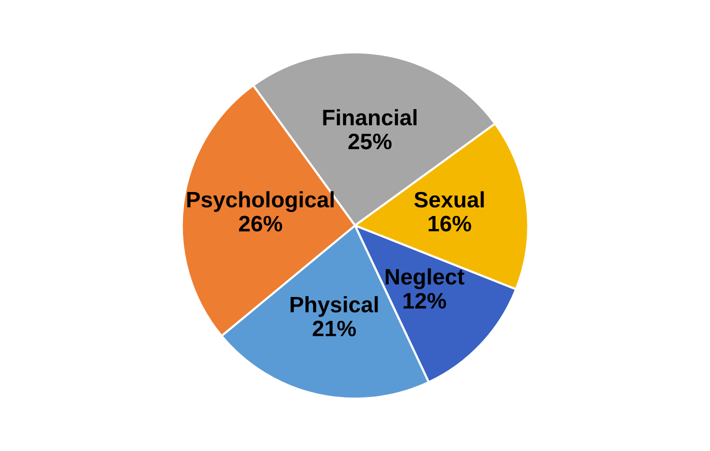 The height and width of the screenshot is (451, 710). I want to click on slice-label: Financial, so click(369, 117).